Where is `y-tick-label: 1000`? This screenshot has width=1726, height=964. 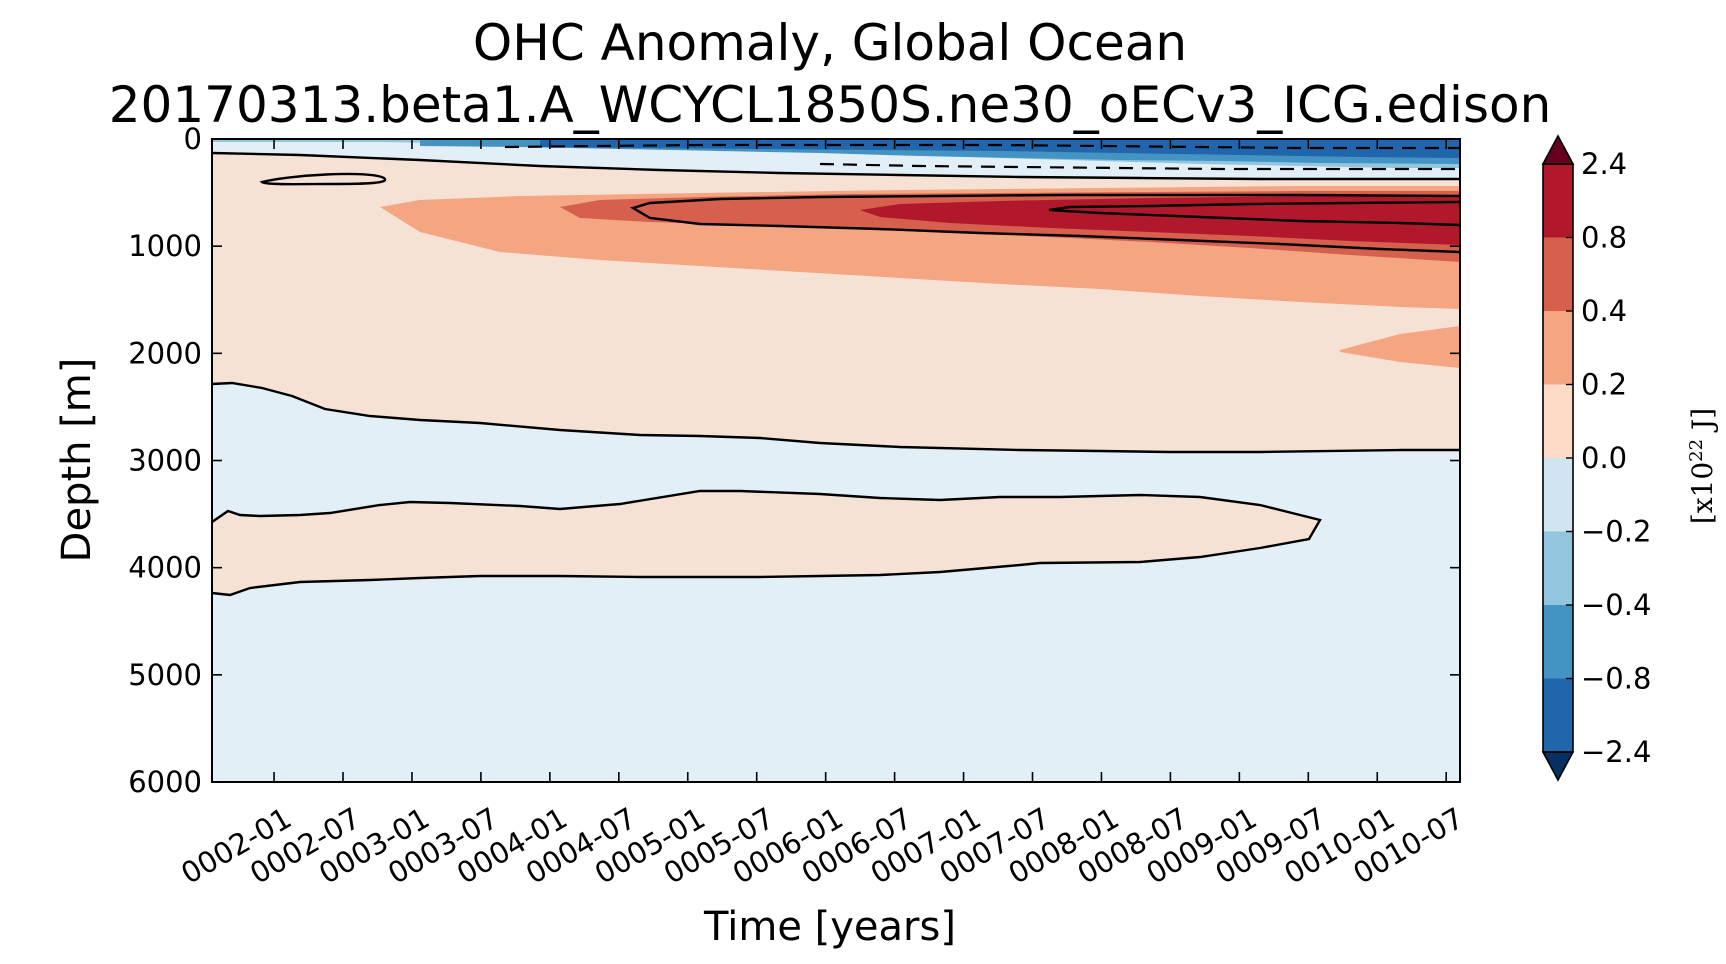
y-tick-label: 1000 is located at coordinates (165, 246).